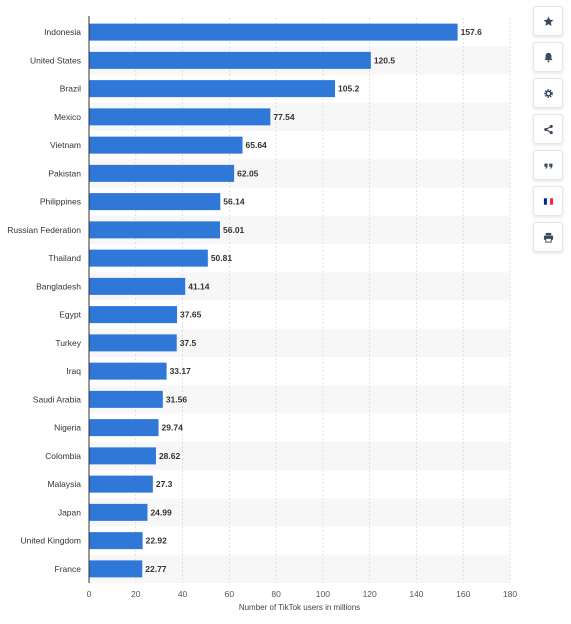 This screenshot has width=571, height=624. I want to click on category-label: Iraq, so click(73, 371).